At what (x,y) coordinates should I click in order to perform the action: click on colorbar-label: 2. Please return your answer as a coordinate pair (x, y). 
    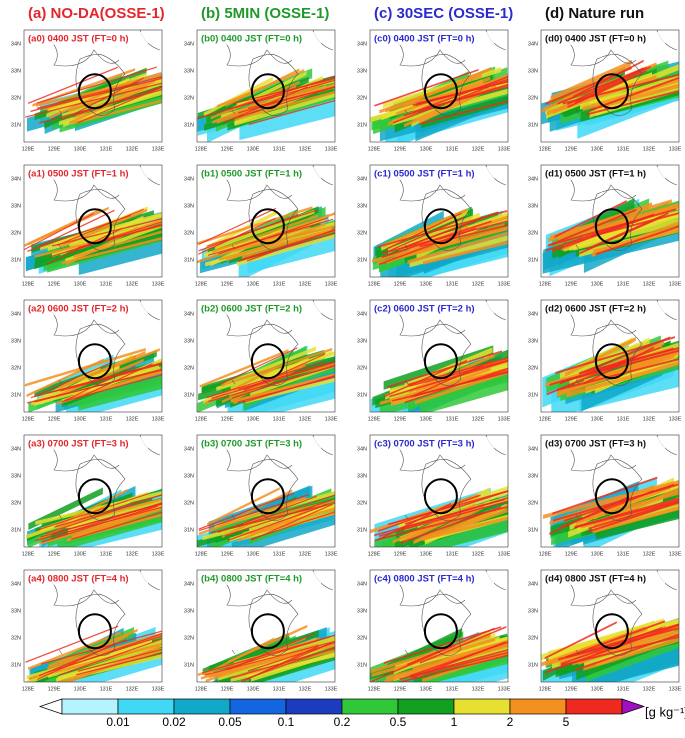
    Looking at the image, I should click on (510, 722).